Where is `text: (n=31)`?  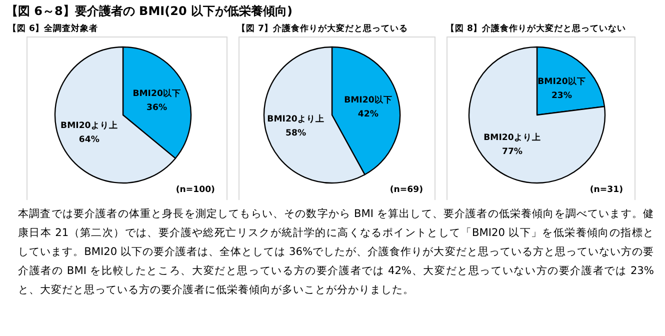
text: (n=31) is located at coordinates (607, 190).